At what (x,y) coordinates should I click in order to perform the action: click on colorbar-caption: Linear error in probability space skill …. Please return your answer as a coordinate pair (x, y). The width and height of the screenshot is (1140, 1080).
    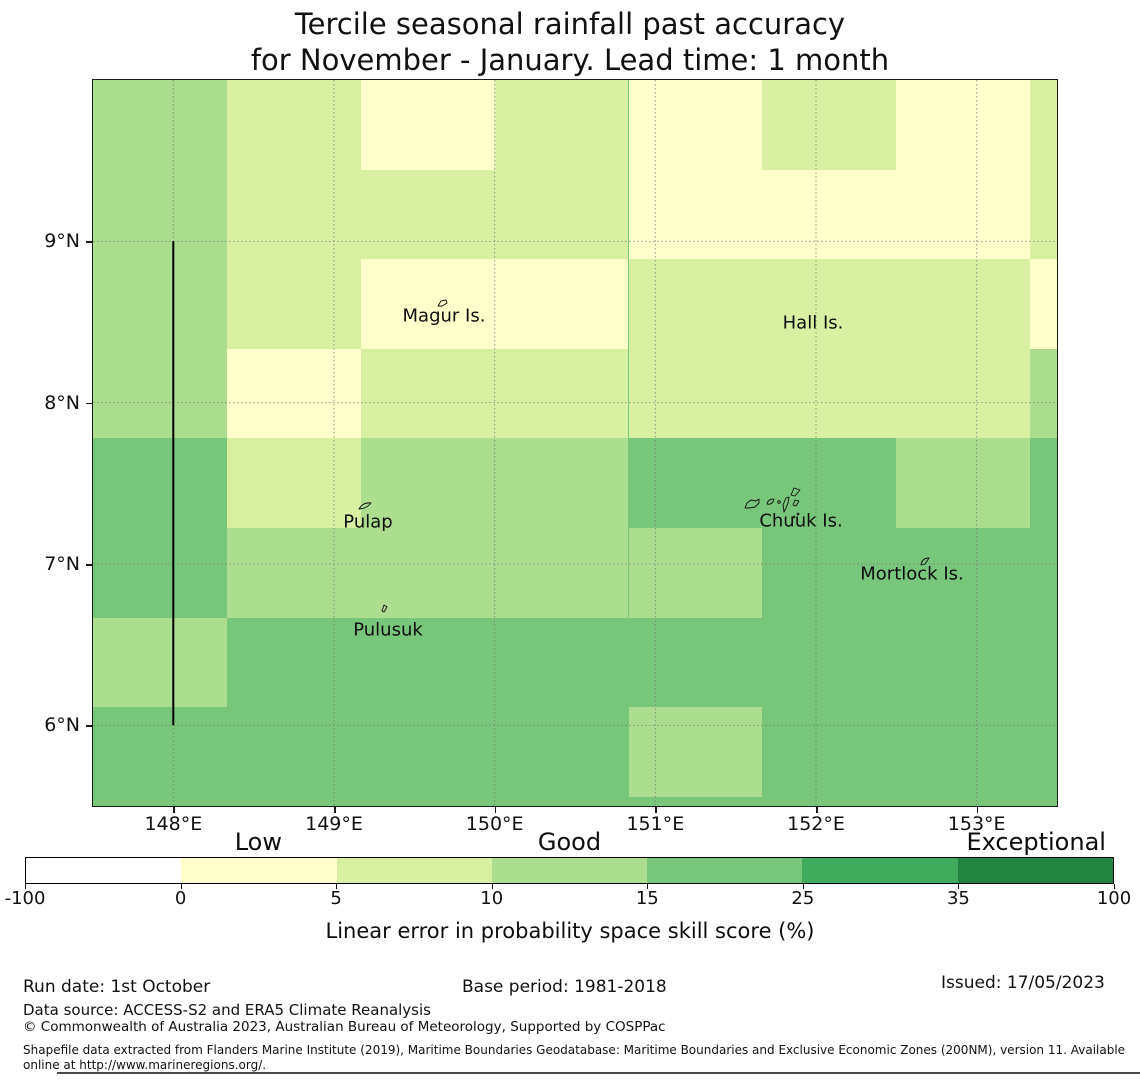
    Looking at the image, I should click on (570, 931).